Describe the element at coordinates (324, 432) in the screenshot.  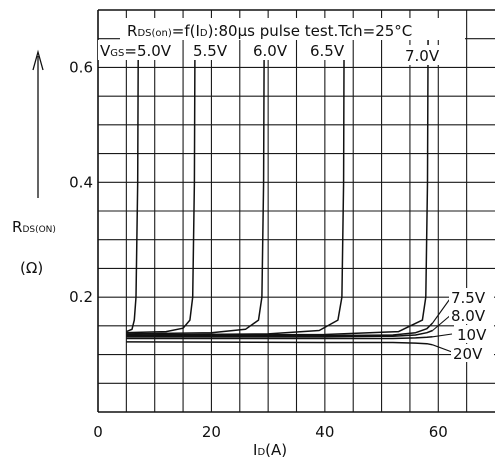
I see `x-tick-label: 40` at that location.